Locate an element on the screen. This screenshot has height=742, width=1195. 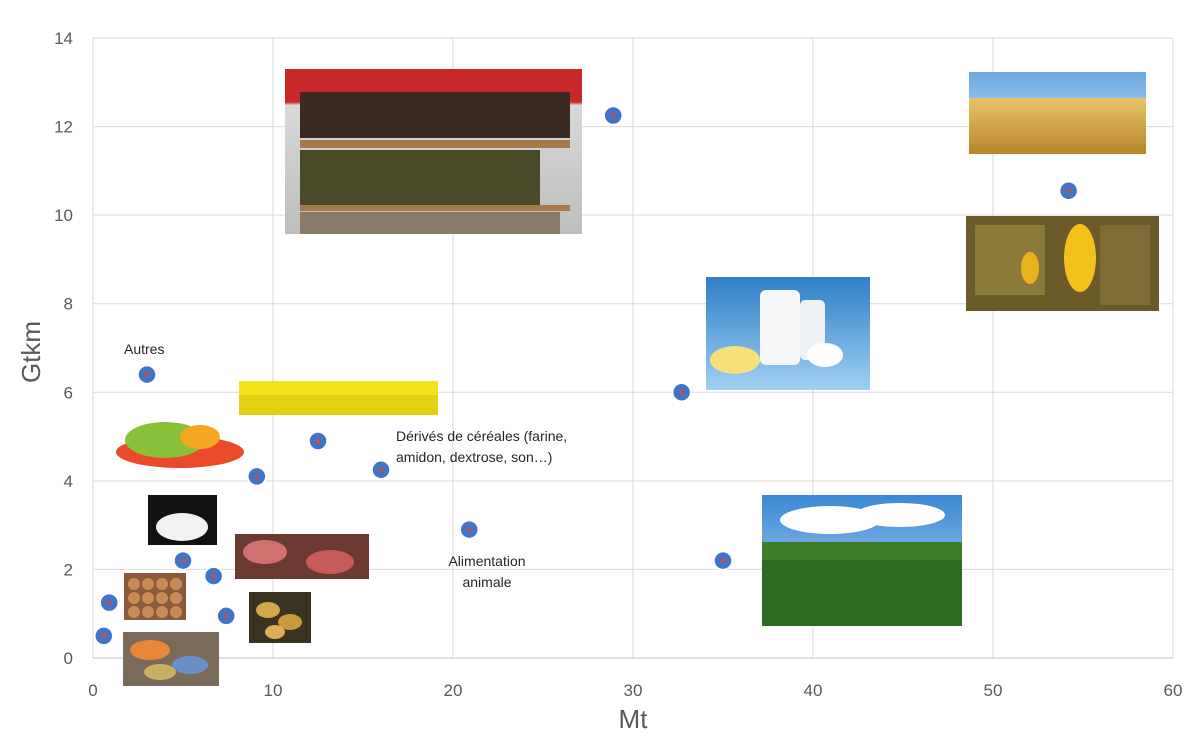
annotation-label: Alimentation animale is located at coordinates (486, 571).